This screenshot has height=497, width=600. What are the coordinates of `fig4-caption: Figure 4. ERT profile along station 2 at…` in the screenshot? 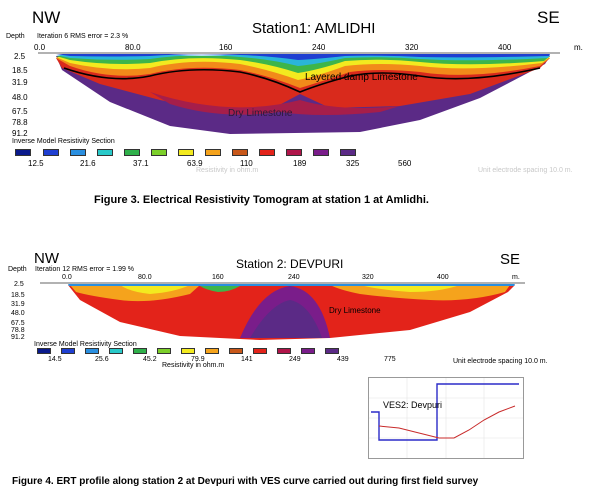 It's located at (245, 481).